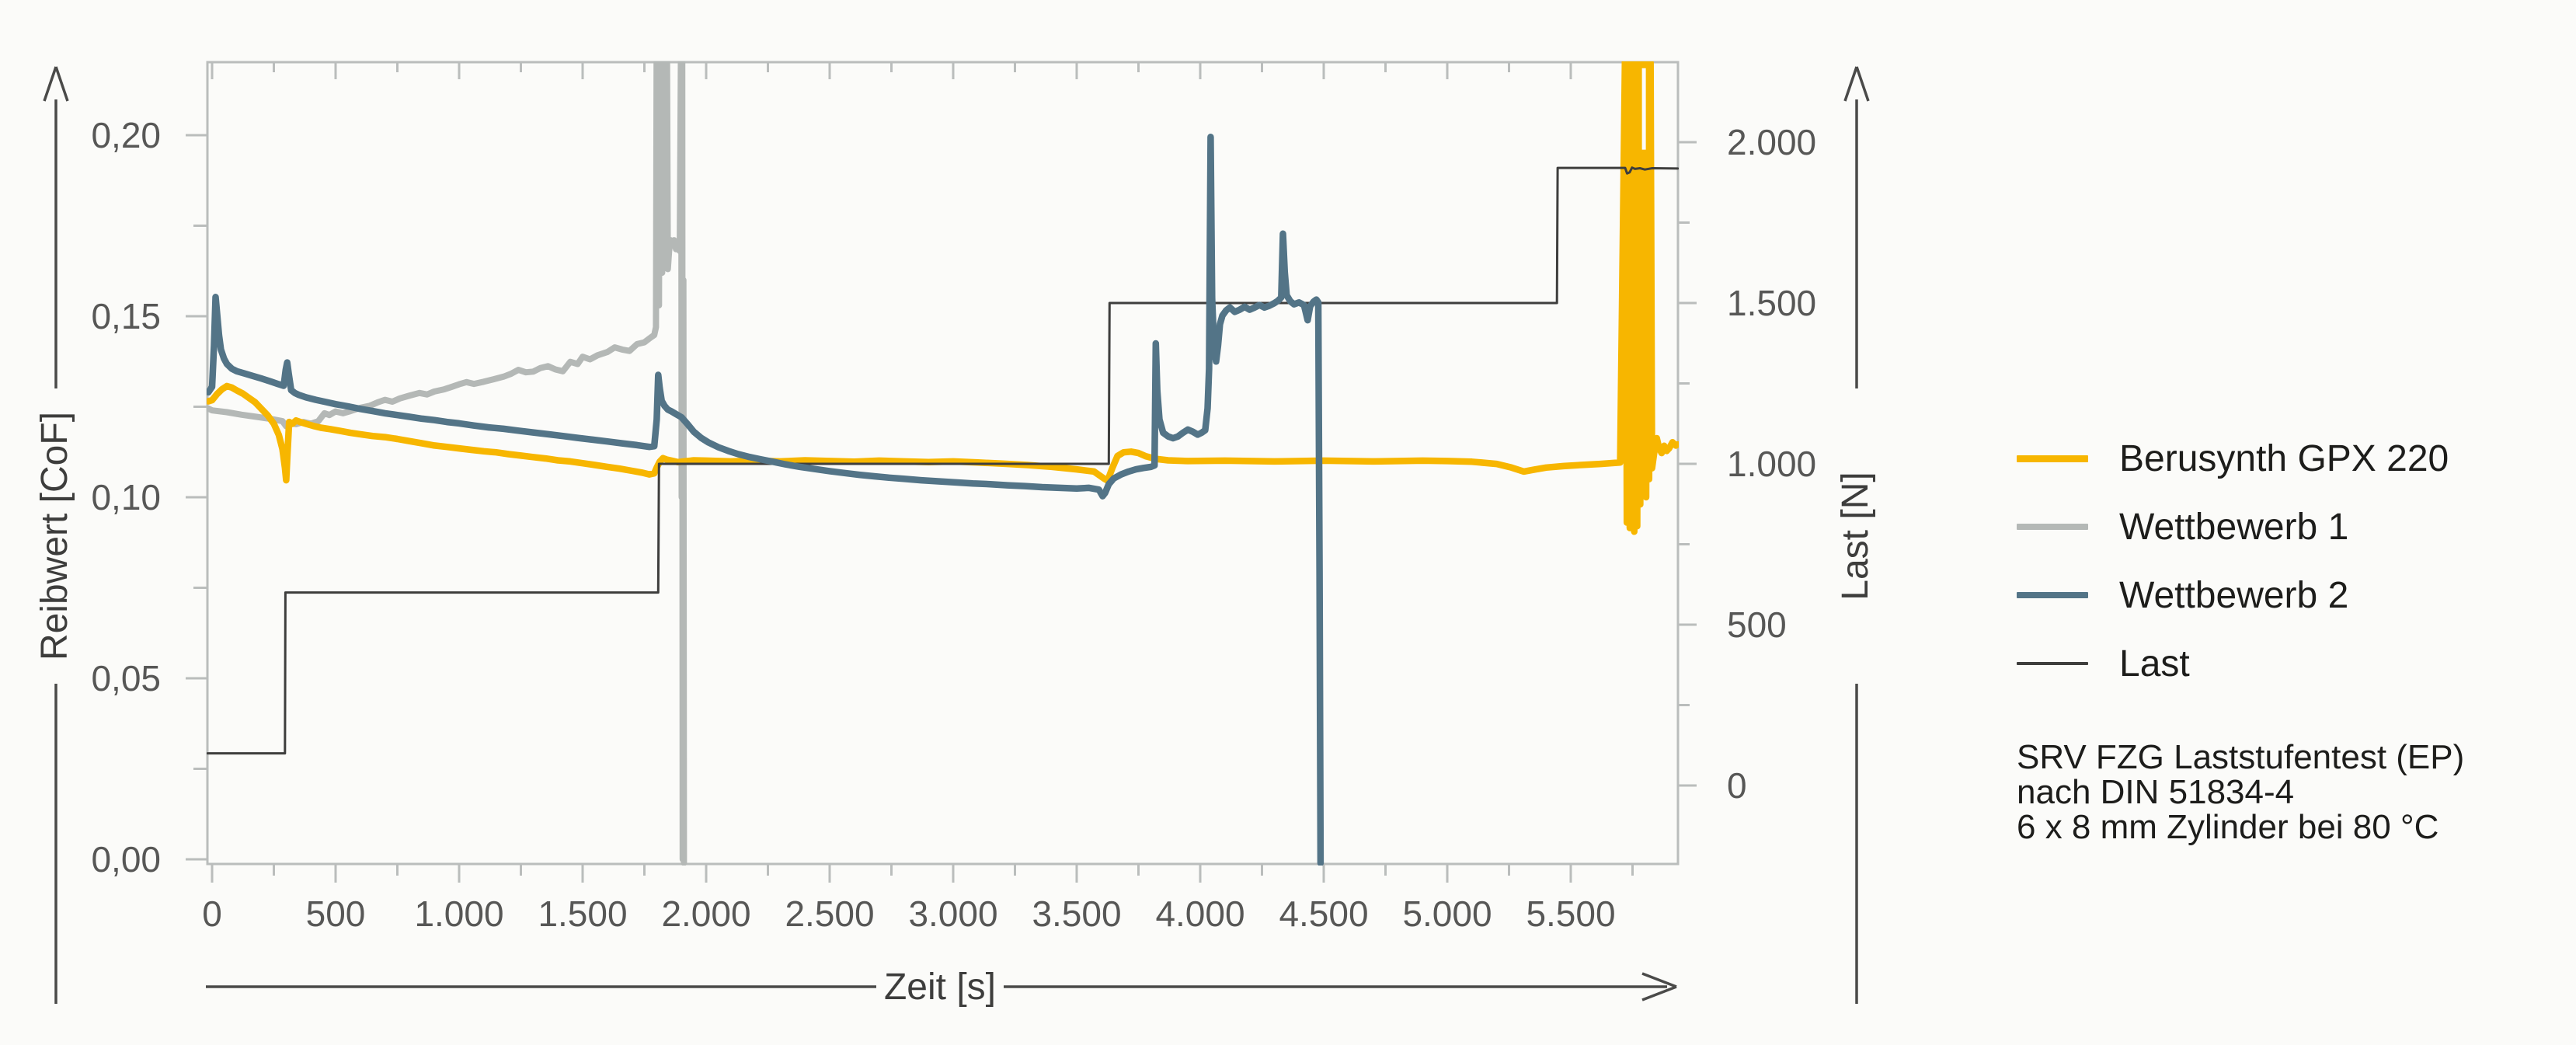  Describe the element at coordinates (1643, 109) in the screenshot. I see `yellow-band-gap` at that location.